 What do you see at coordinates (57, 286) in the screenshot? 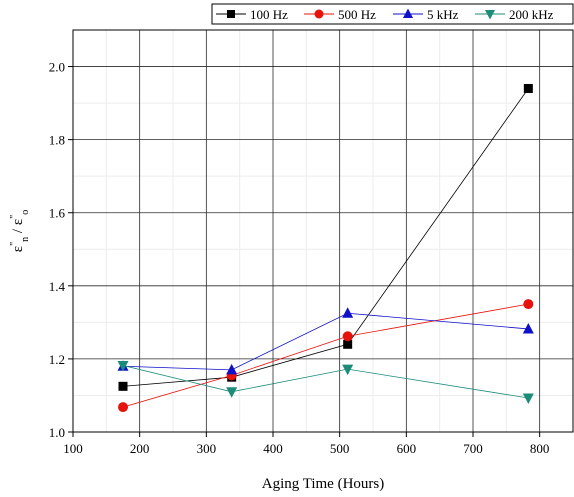
I see `y-tick-label: 1.4` at bounding box center [57, 286].